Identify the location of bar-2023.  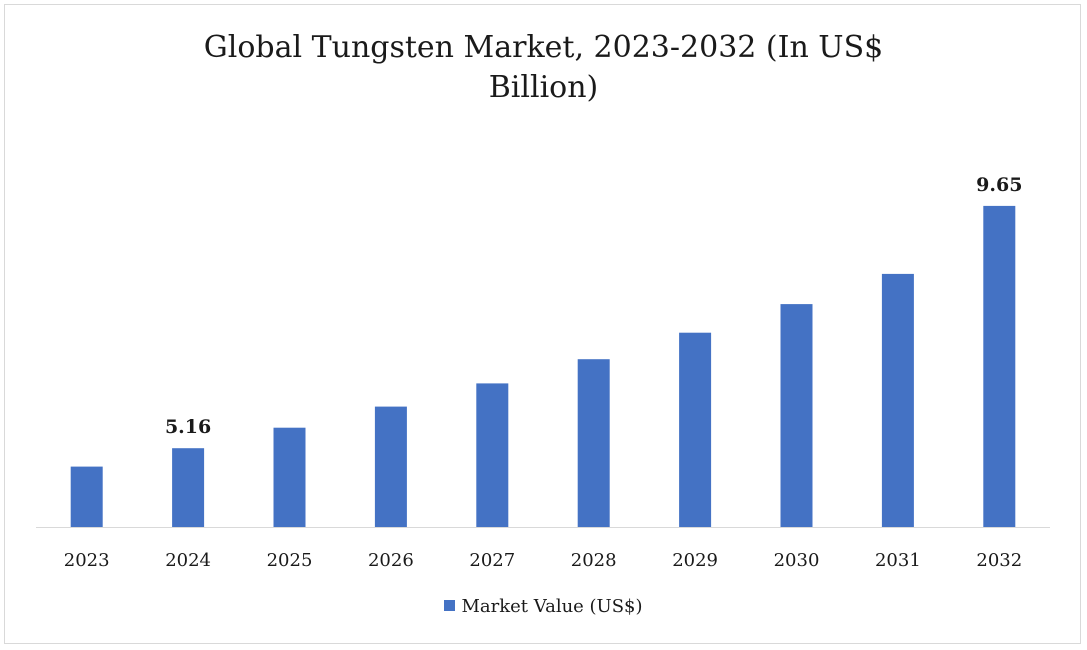
(86, 496).